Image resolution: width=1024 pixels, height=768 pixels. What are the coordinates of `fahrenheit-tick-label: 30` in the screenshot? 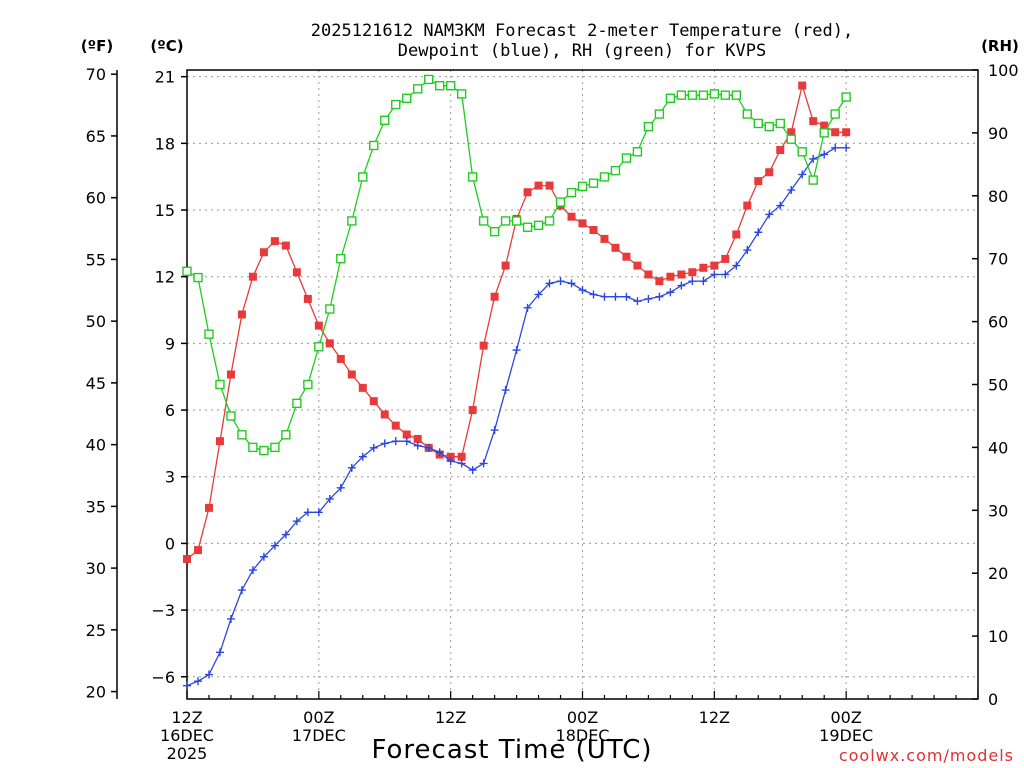 It's located at (96, 568).